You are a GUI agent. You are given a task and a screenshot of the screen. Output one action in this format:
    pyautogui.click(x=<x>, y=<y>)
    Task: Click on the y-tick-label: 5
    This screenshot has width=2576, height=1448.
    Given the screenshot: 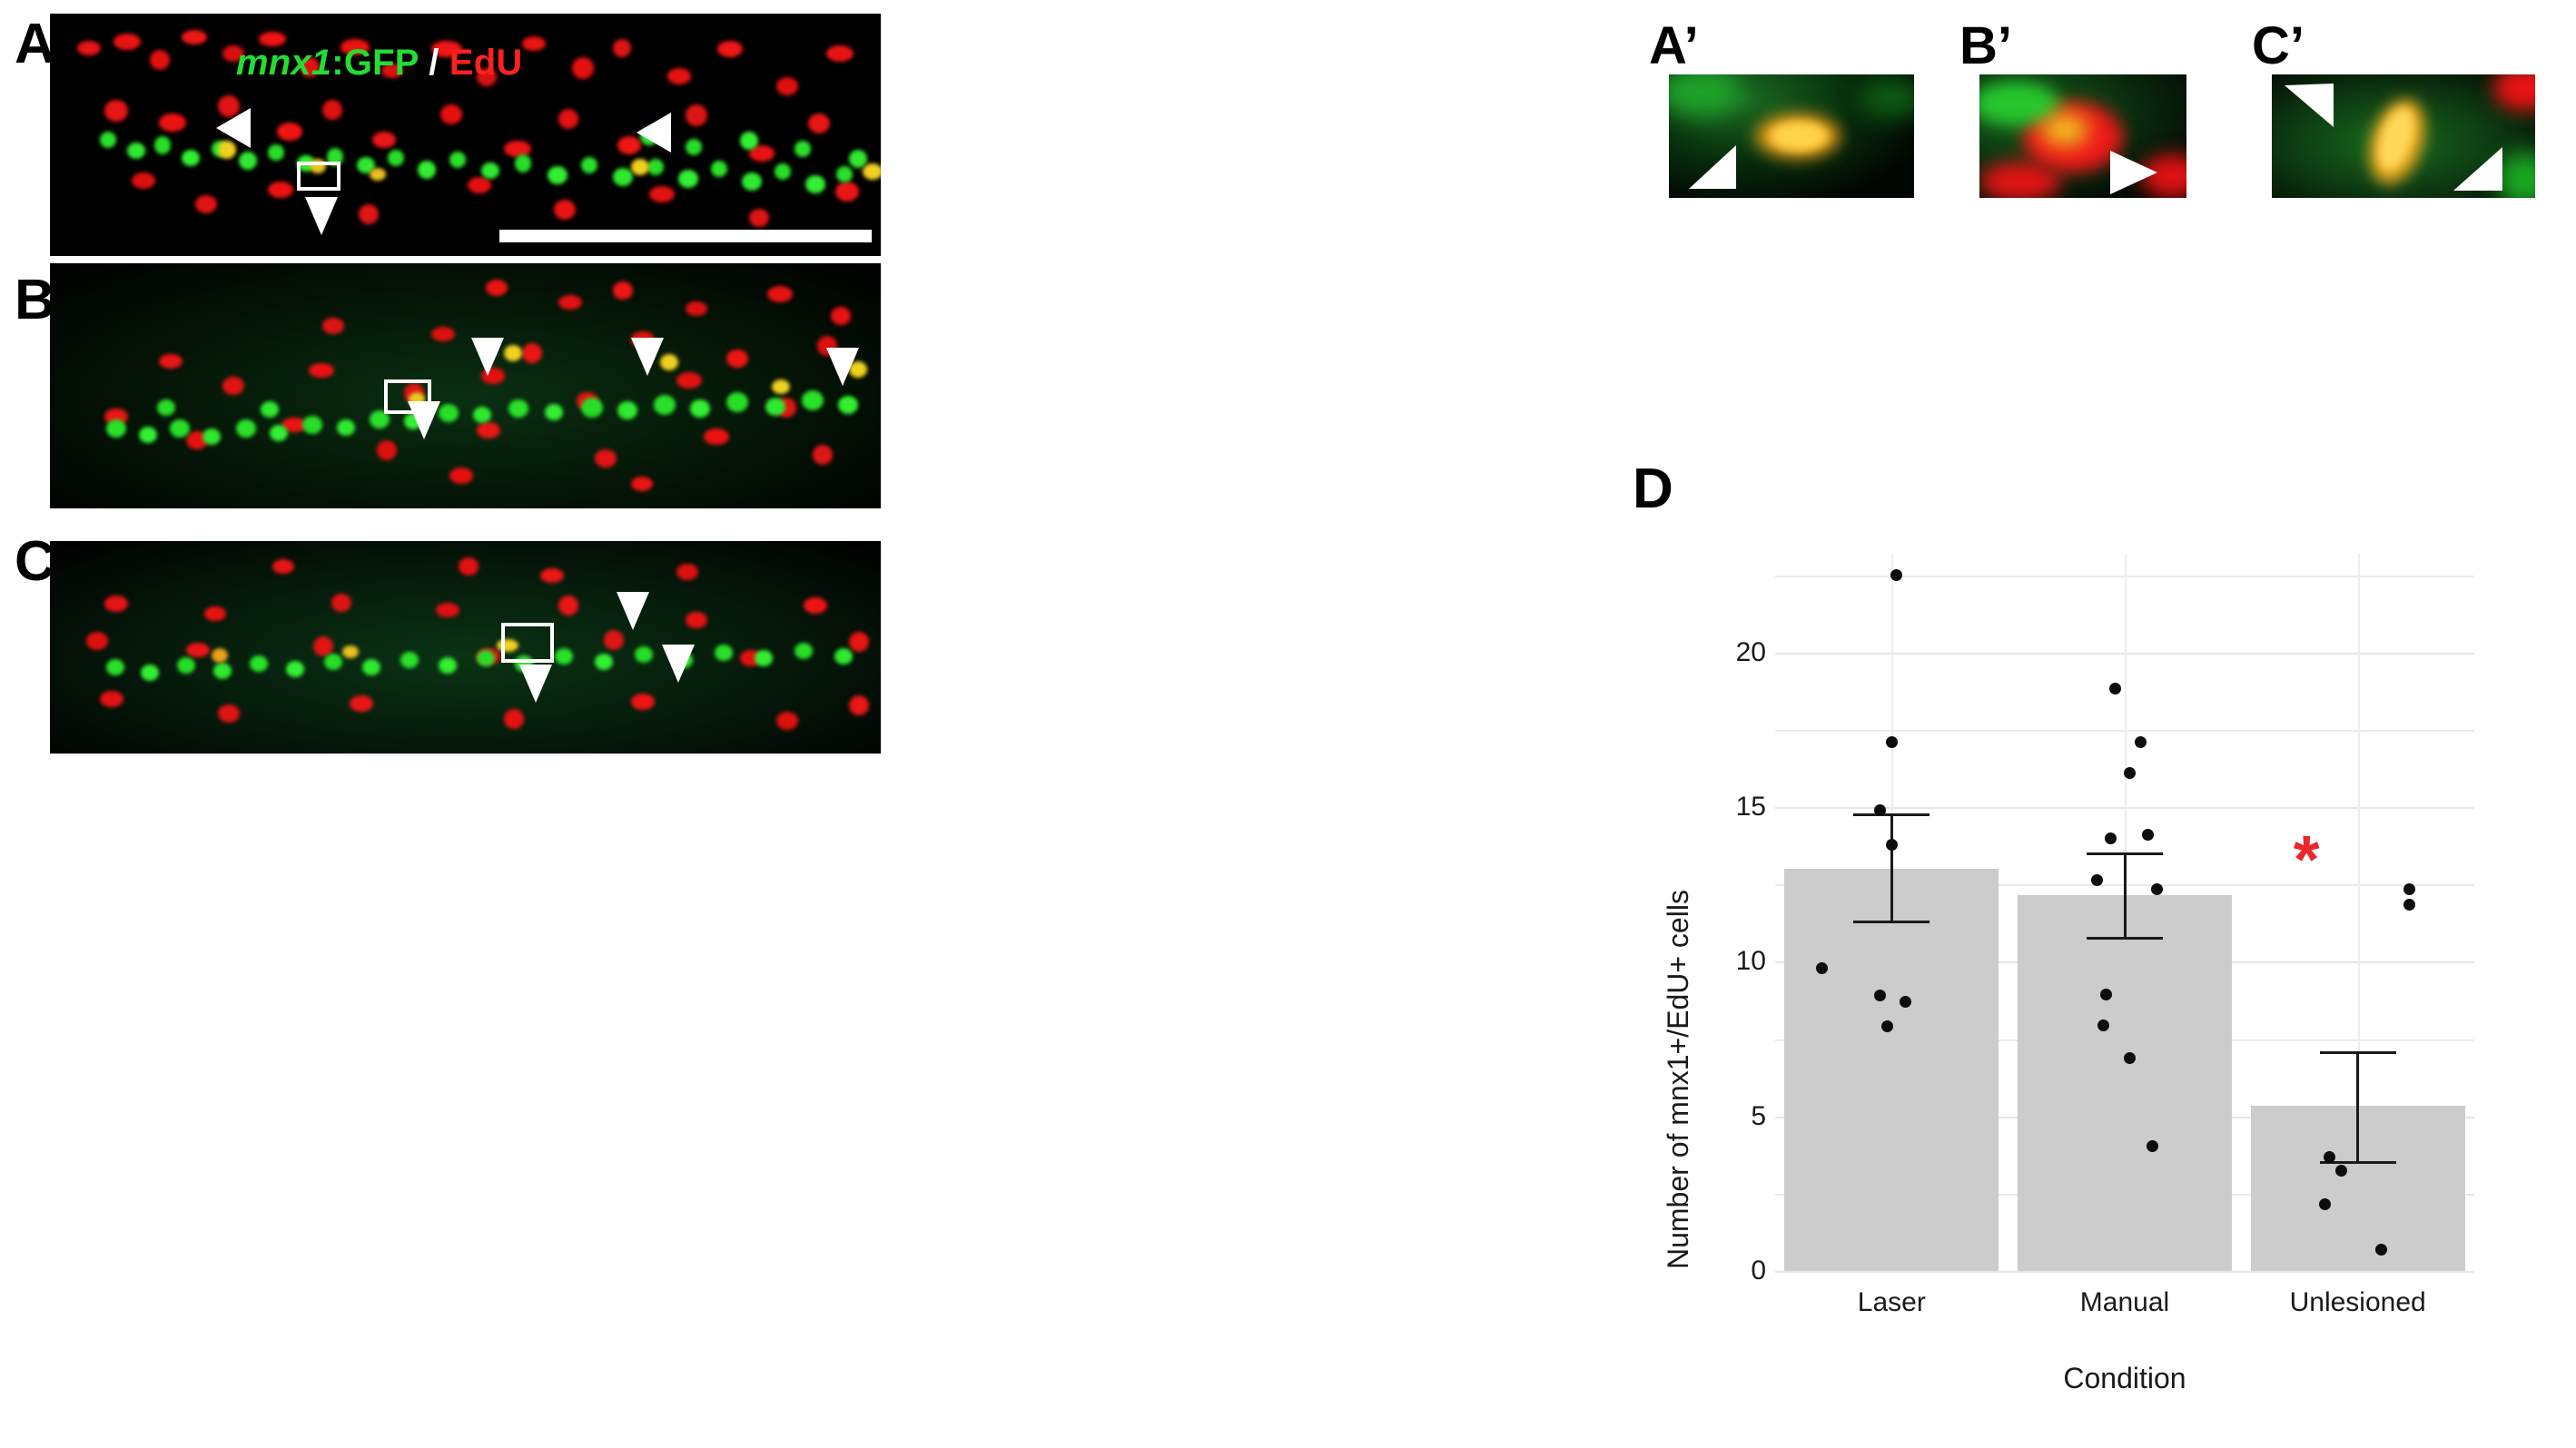 What is the action you would take?
    pyautogui.click(x=1758, y=1115)
    